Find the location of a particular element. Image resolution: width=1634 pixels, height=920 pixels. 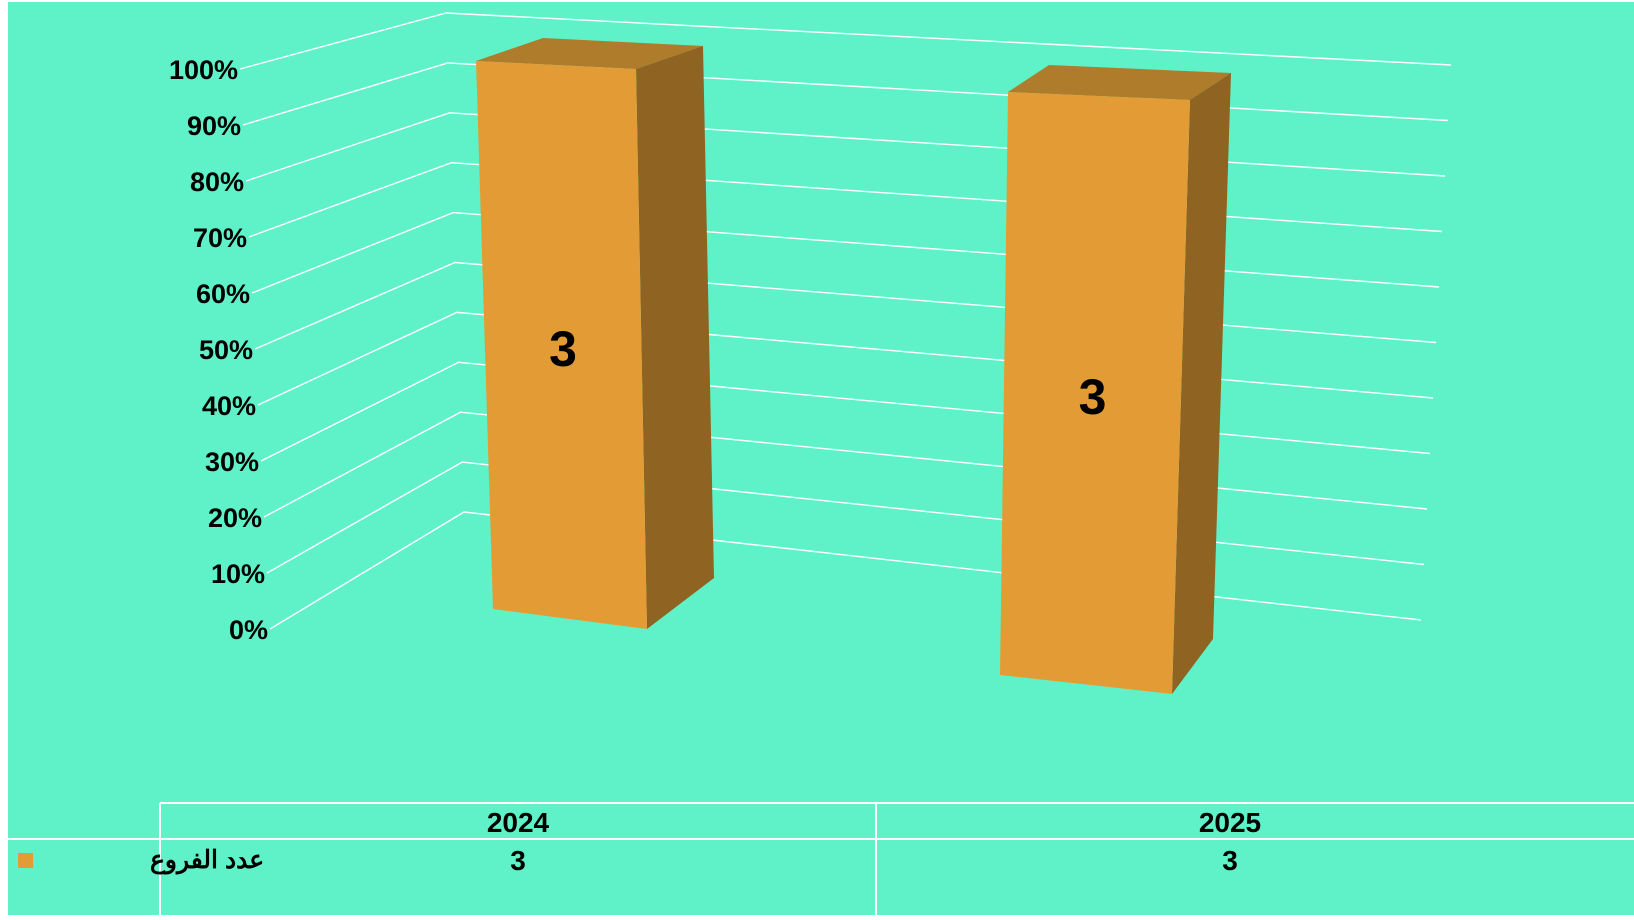

y-tick-label: 80% is located at coordinates (217, 182).